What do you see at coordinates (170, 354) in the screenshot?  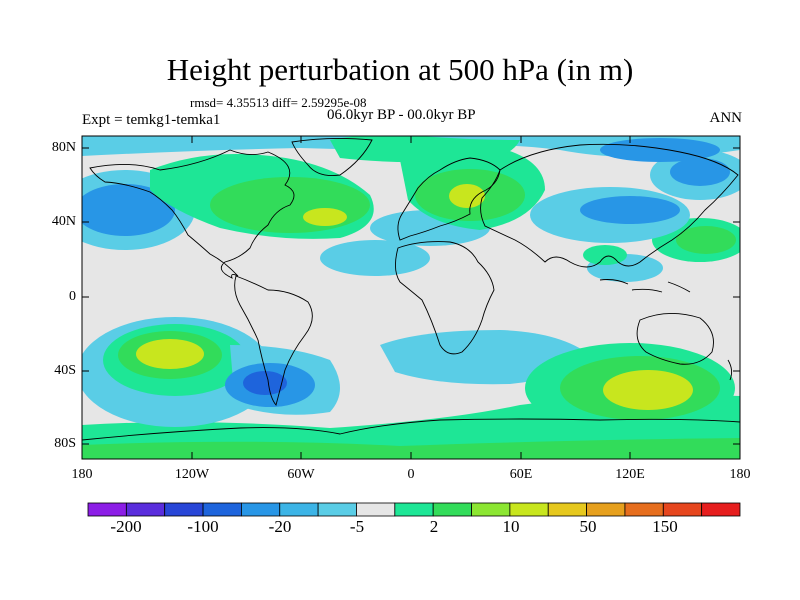 I see `contour-yellow-spacific` at bounding box center [170, 354].